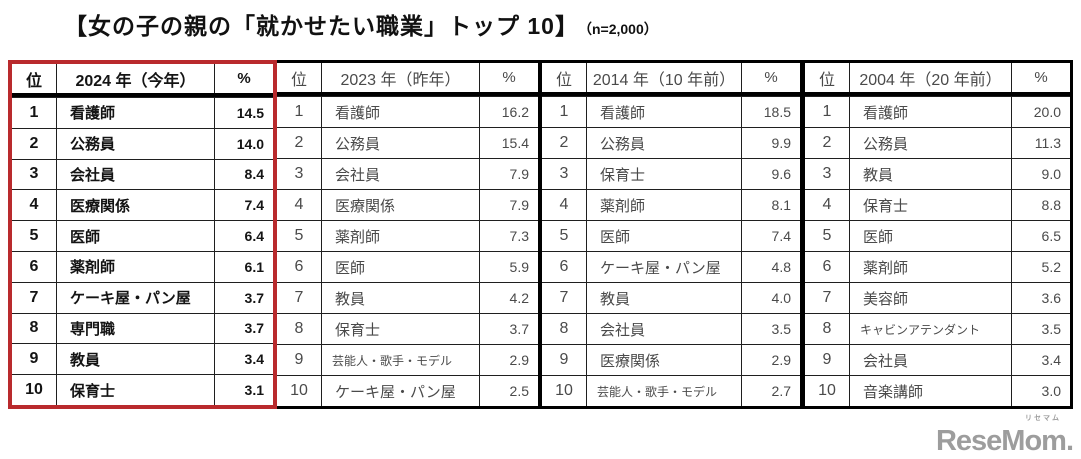 The image size is (1081, 459). I want to click on ranking-row: 6 薬剤師 5.2, so click(937, 266).